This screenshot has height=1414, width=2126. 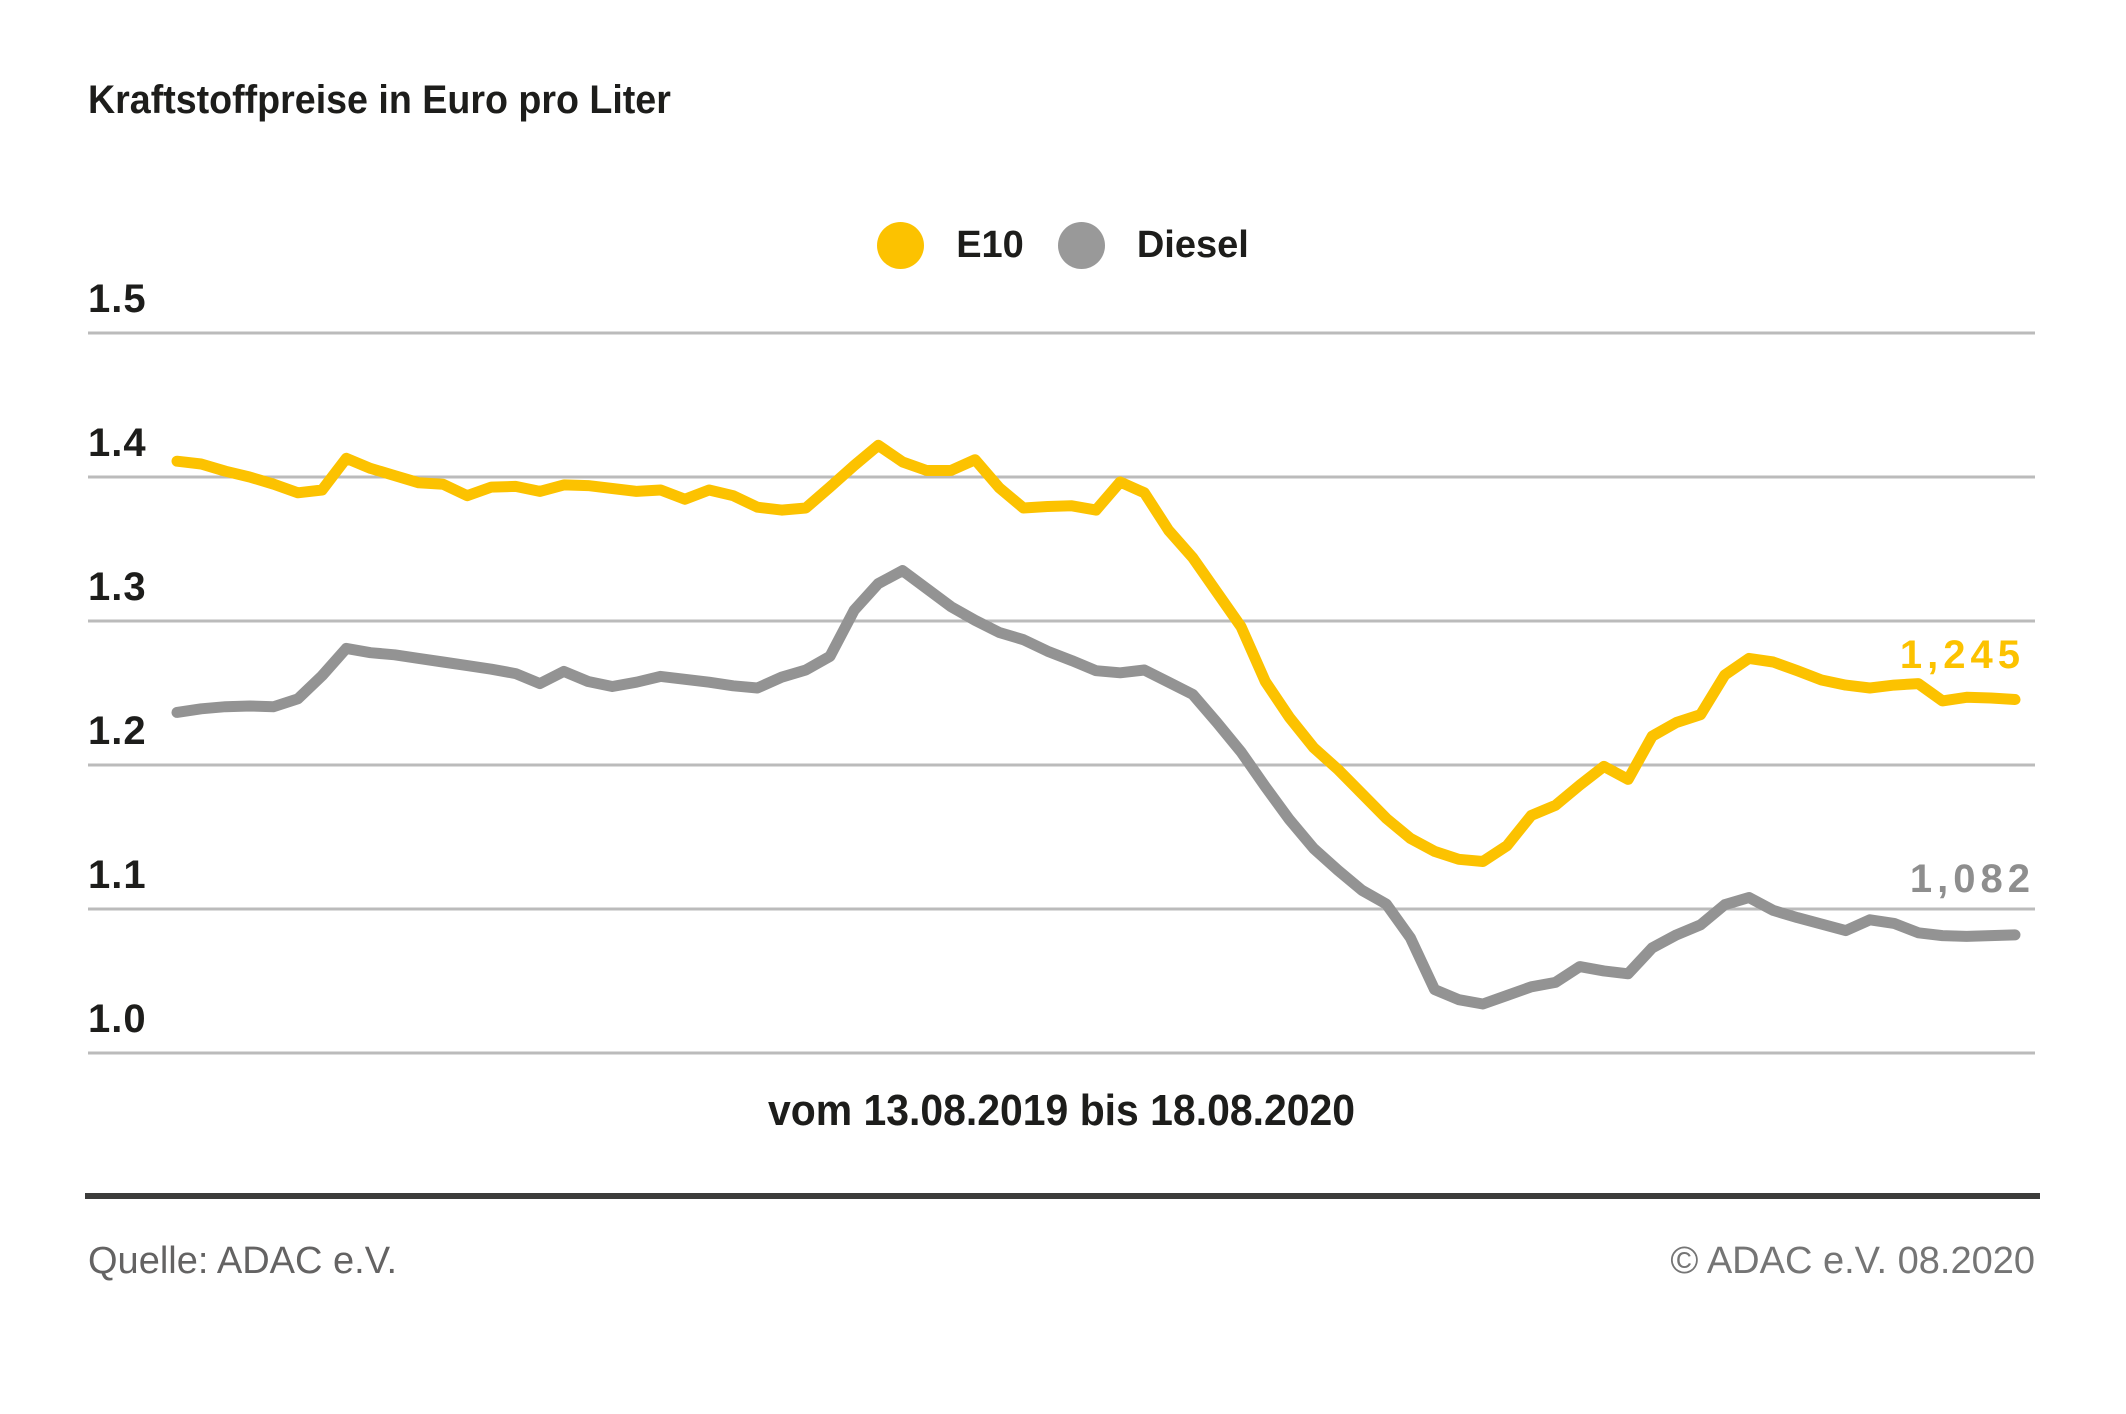 What do you see at coordinates (1962, 655) in the screenshot?
I see `e10-end-value-label: 1,245` at bounding box center [1962, 655].